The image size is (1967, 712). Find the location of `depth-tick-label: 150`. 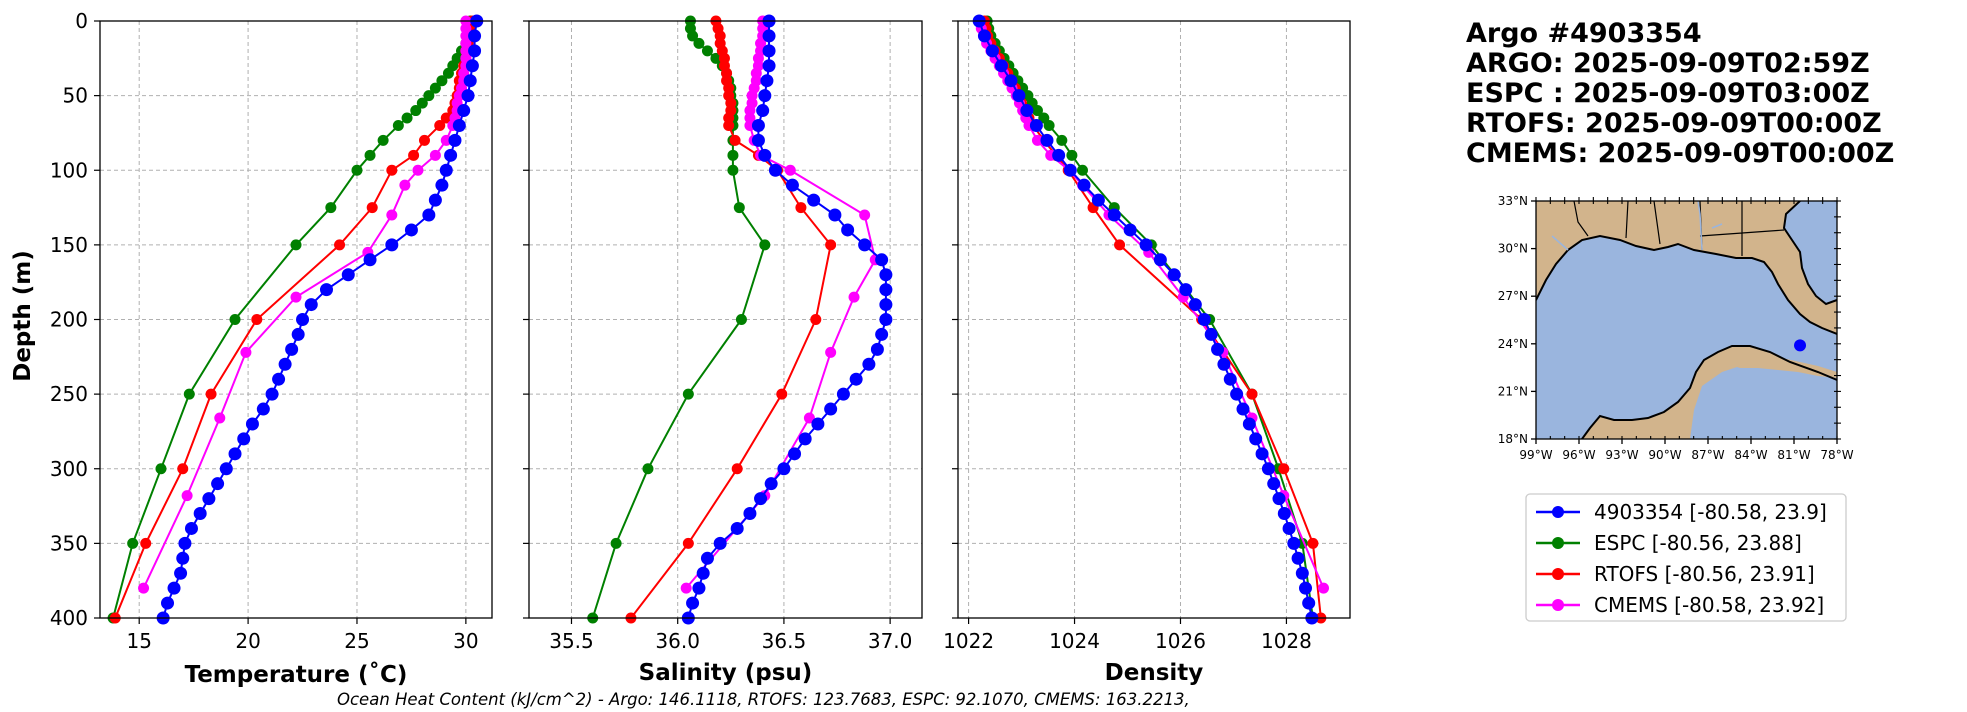

depth-tick-label: 150 is located at coordinates (69, 245).